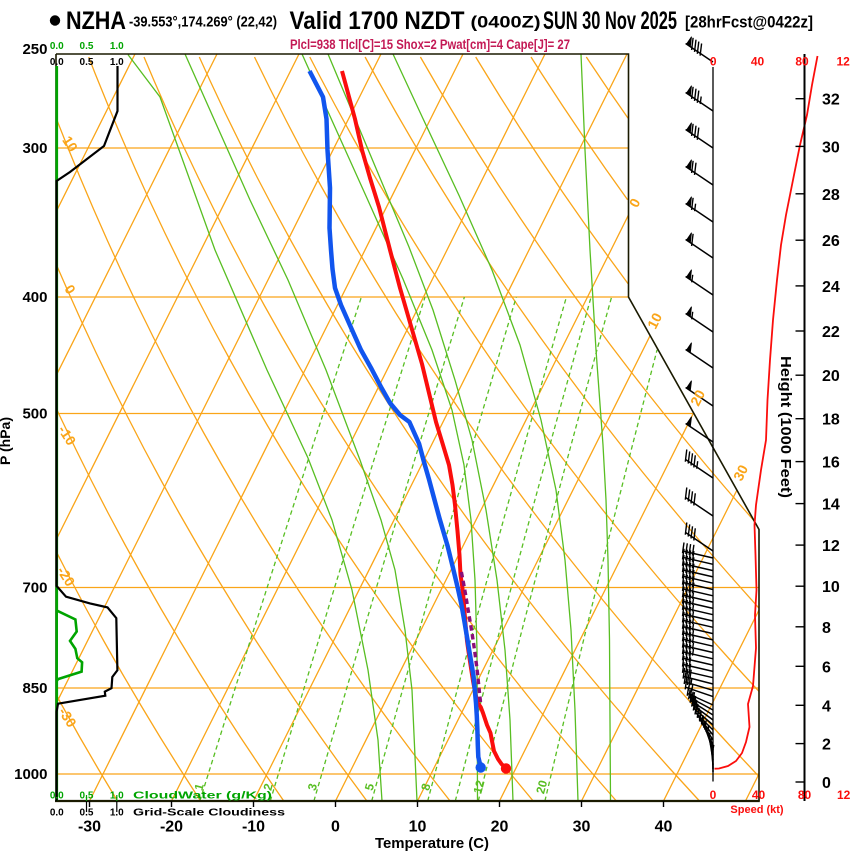  I want to click on svg-text: 22, so click(831, 332).